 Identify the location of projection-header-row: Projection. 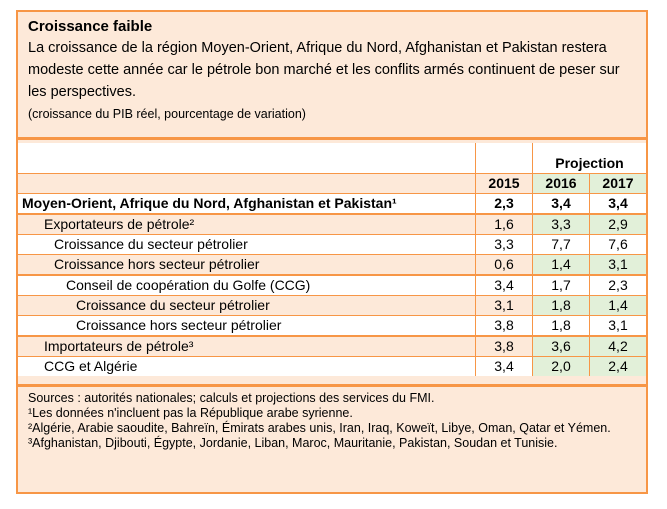
(332, 158).